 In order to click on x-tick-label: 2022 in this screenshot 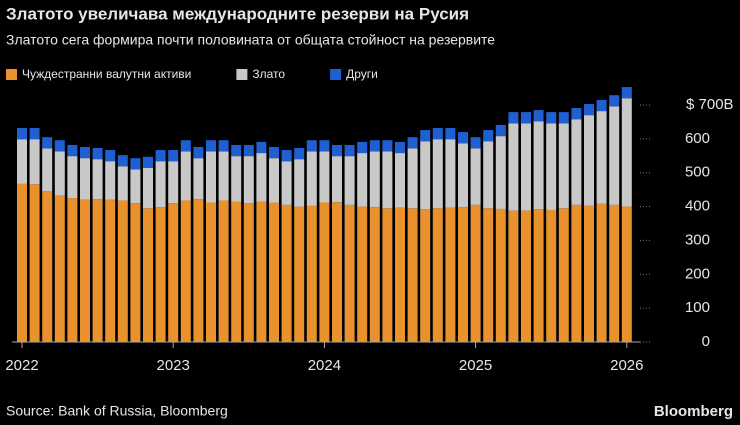, I will do `click(21, 365)`.